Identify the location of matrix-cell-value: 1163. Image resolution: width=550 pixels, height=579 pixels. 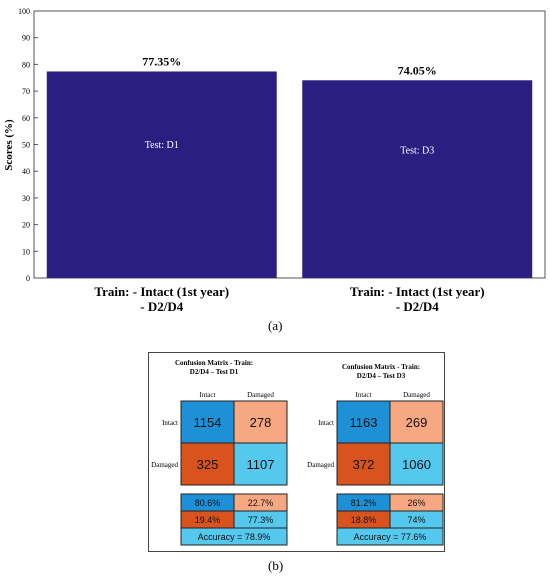
(364, 422).